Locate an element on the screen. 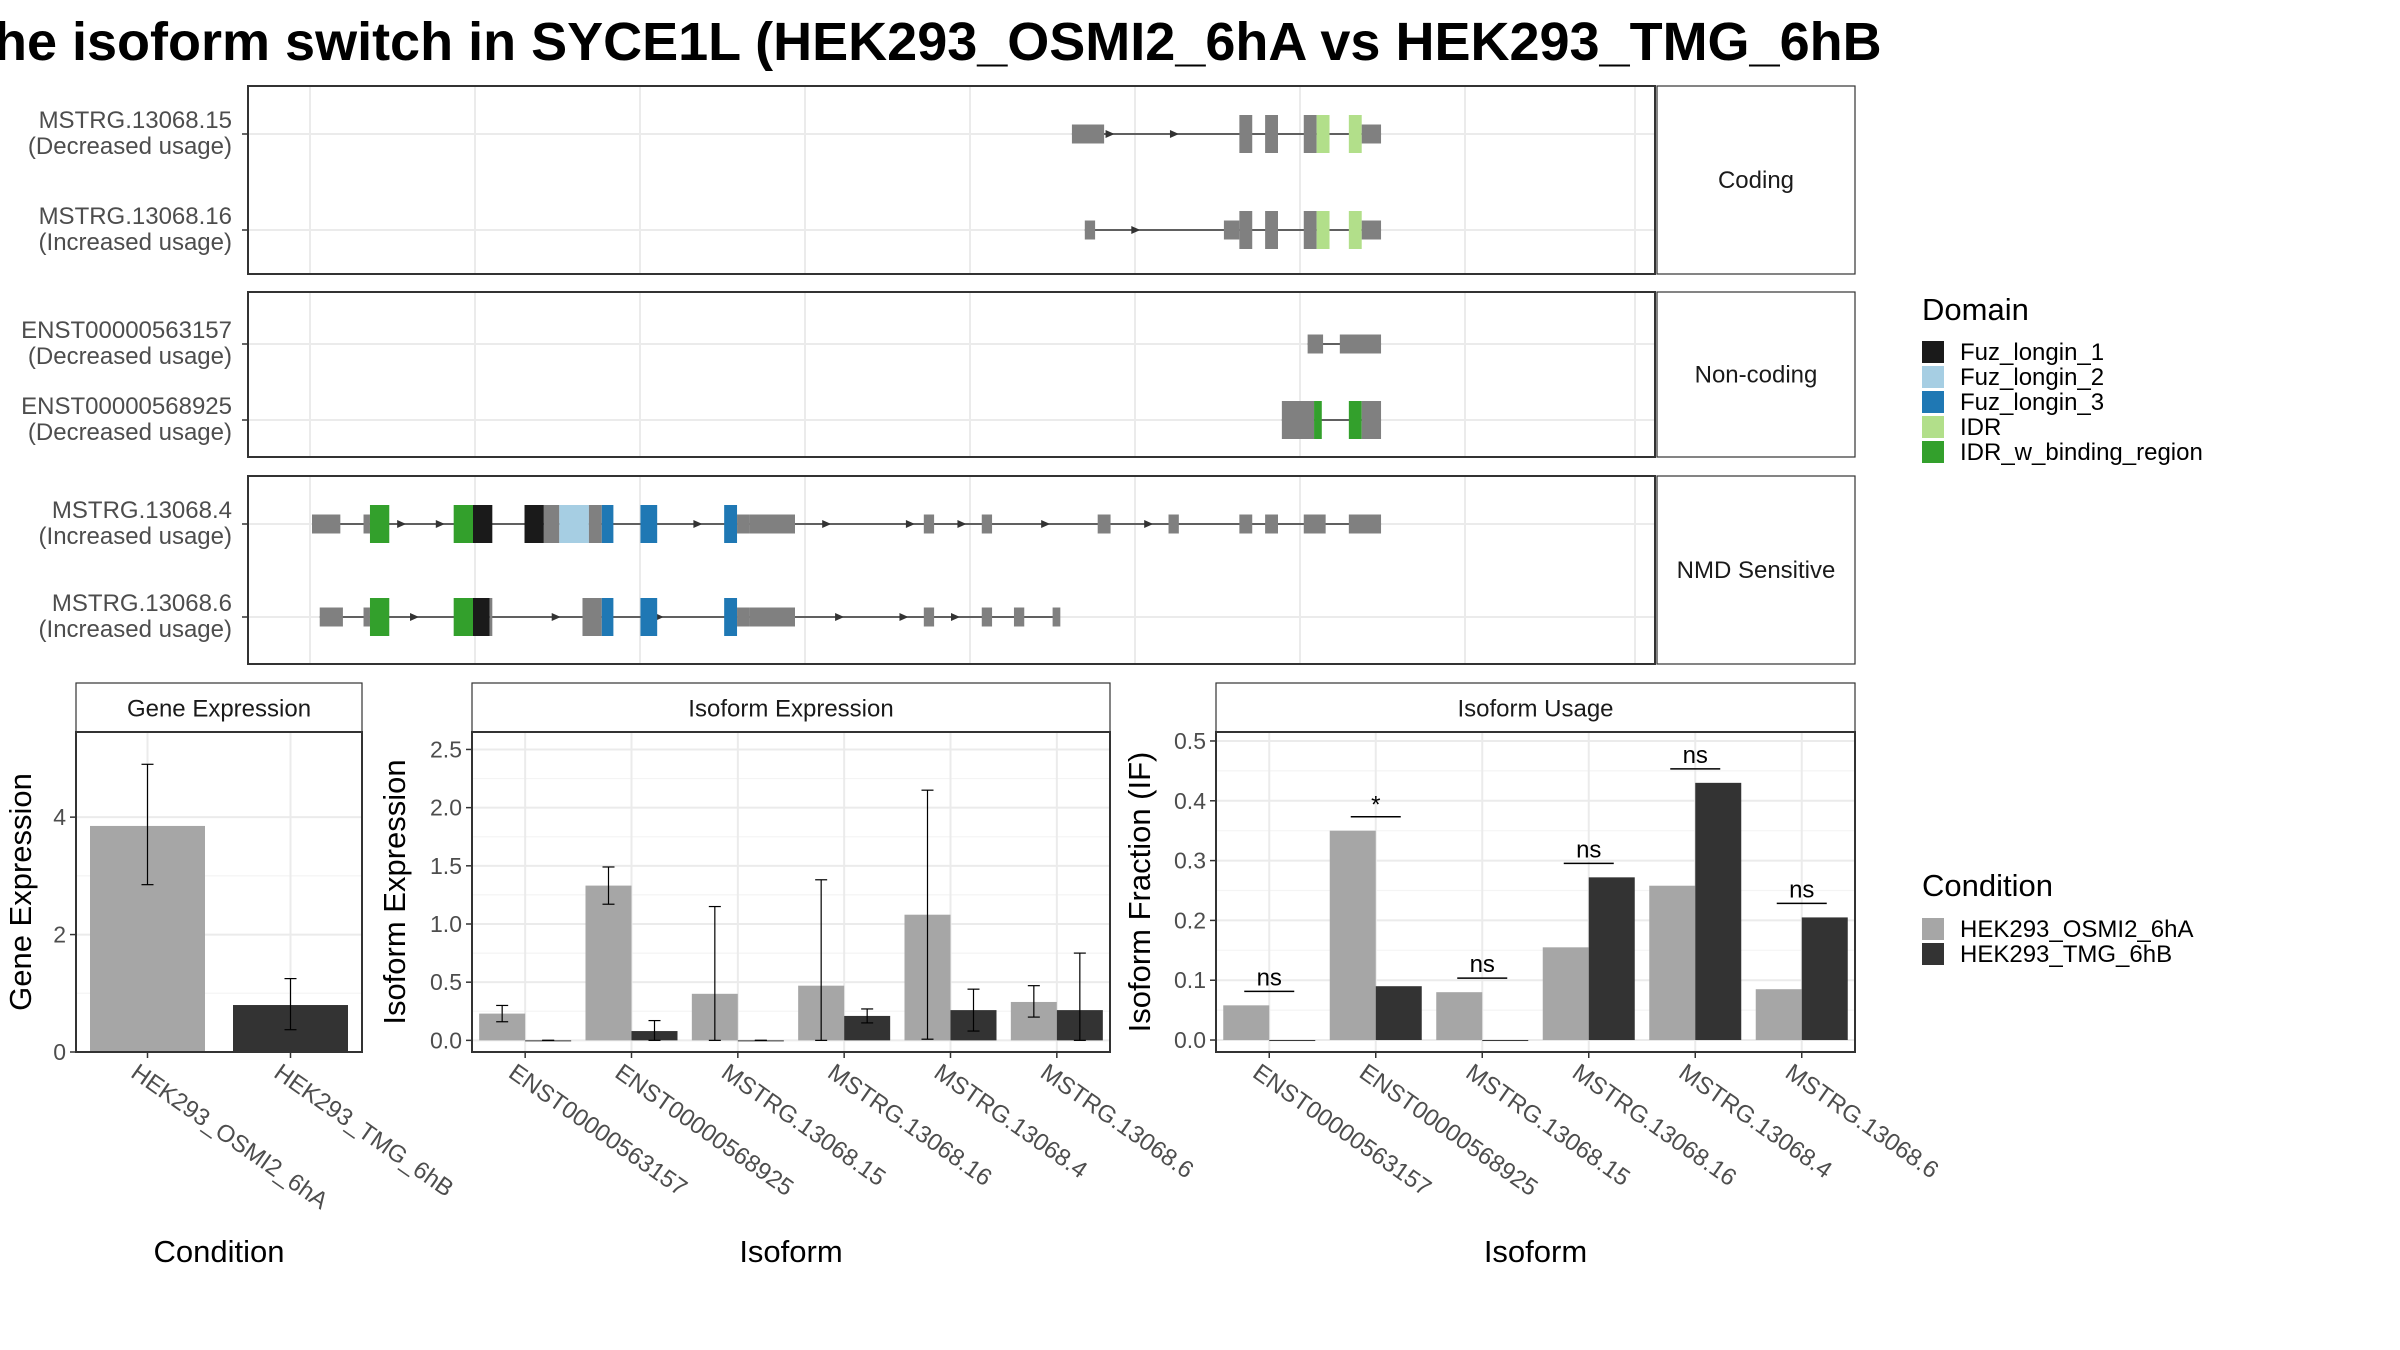 The height and width of the screenshot is (1350, 2400). transcript-label: MSTRG.13068.16 is located at coordinates (135, 216).